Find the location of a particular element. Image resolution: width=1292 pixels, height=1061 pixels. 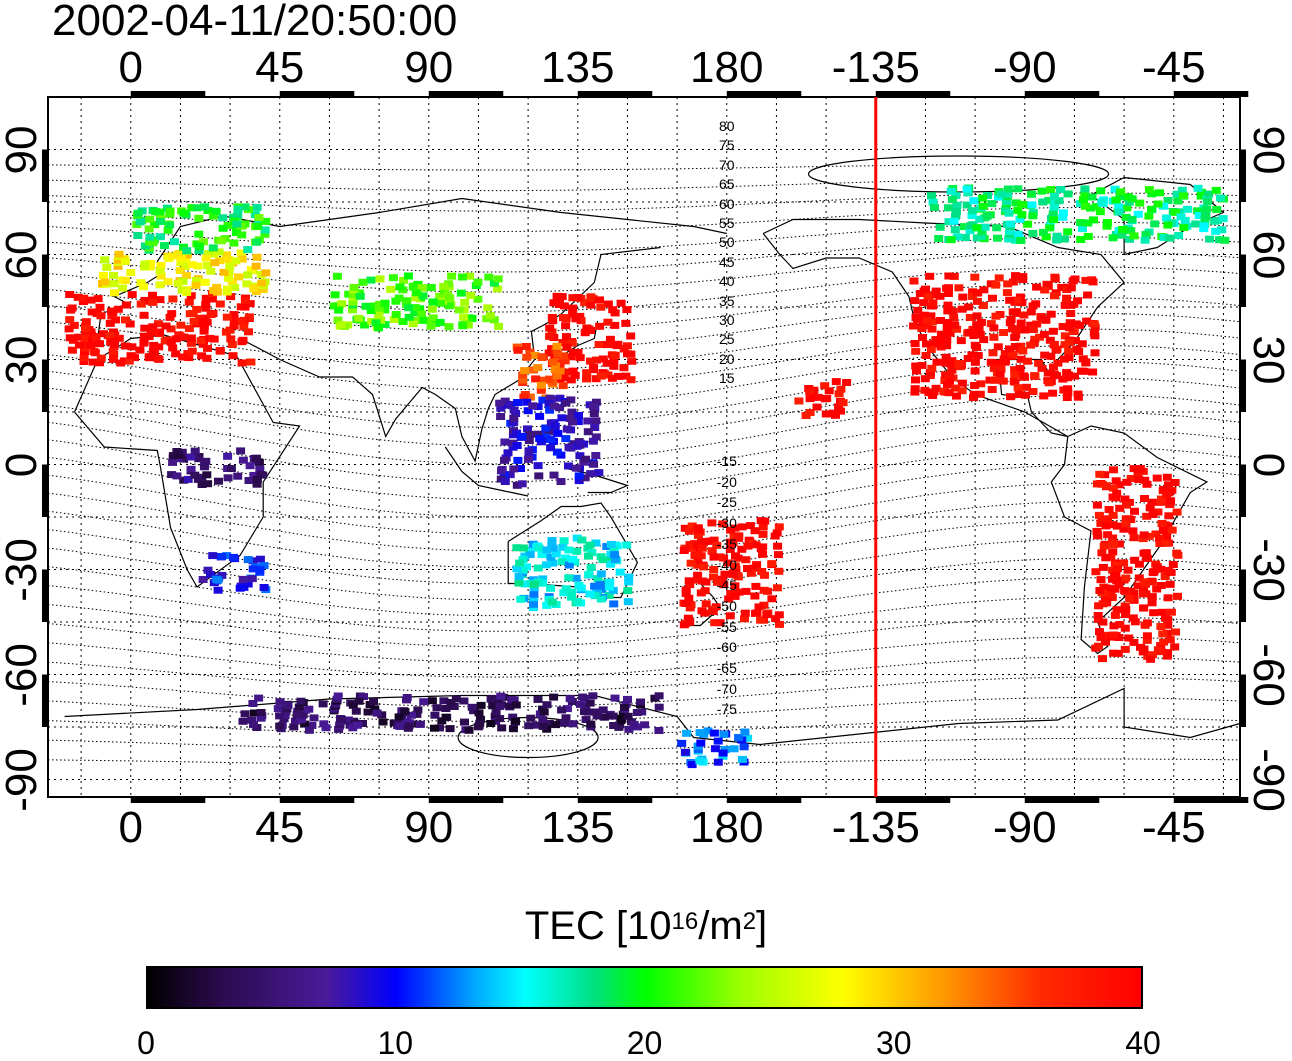

tick-left-label: 0 is located at coordinates (23, 464).